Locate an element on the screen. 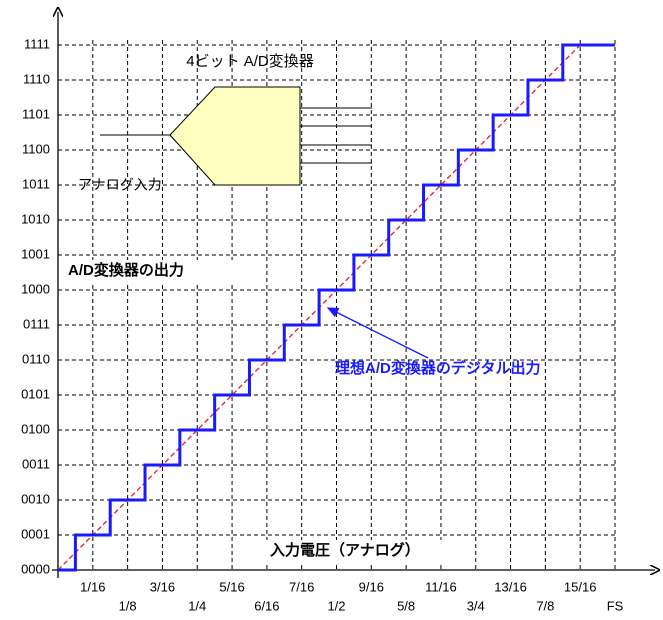 The width and height of the screenshot is (663, 620). adc-diagram is located at coordinates (236, 136).